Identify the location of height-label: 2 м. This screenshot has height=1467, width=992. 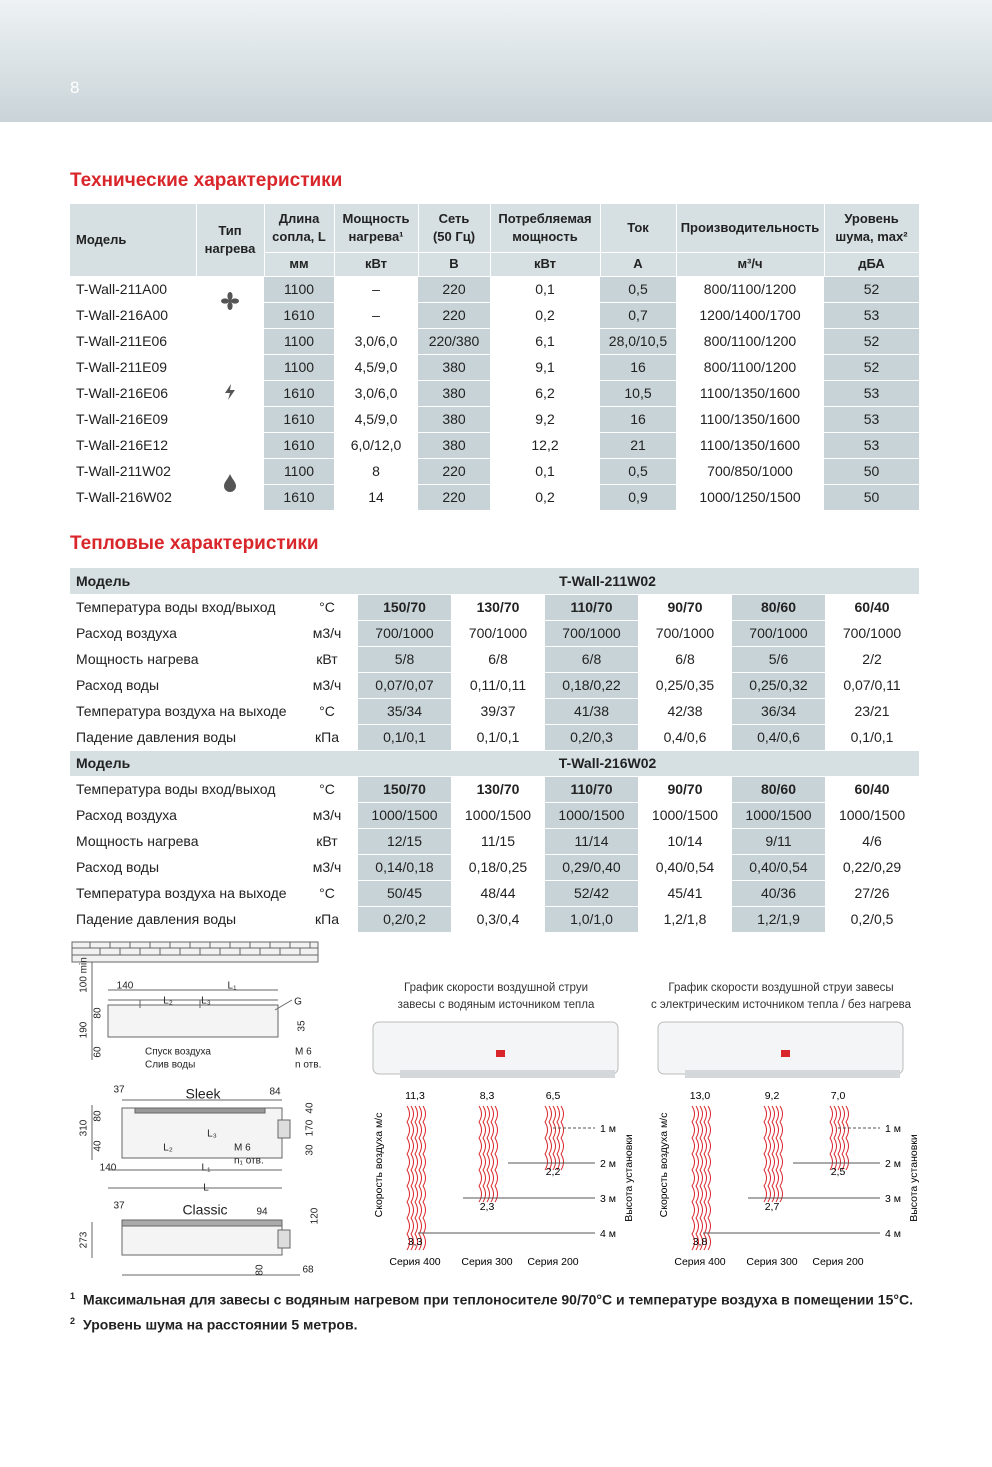
(893, 1164).